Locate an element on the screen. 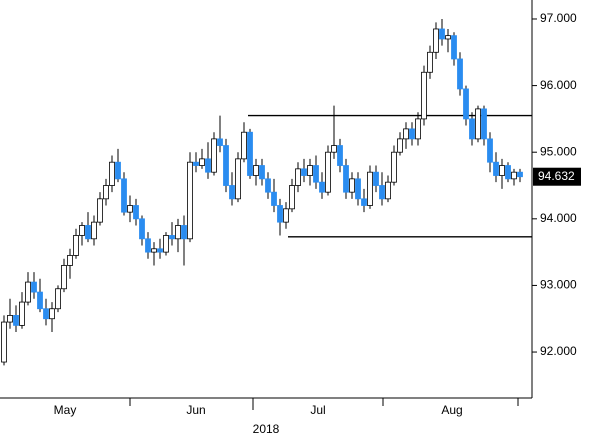  x-axis-title: 2018 is located at coordinates (266, 429).